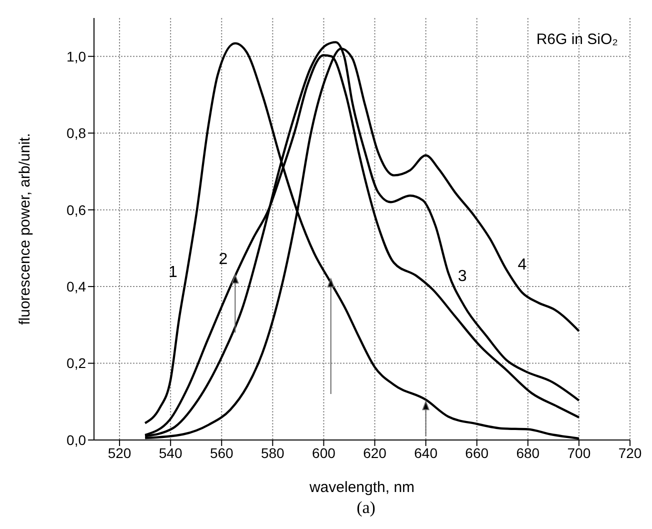  I want to click on series-label: 1, so click(173, 272).